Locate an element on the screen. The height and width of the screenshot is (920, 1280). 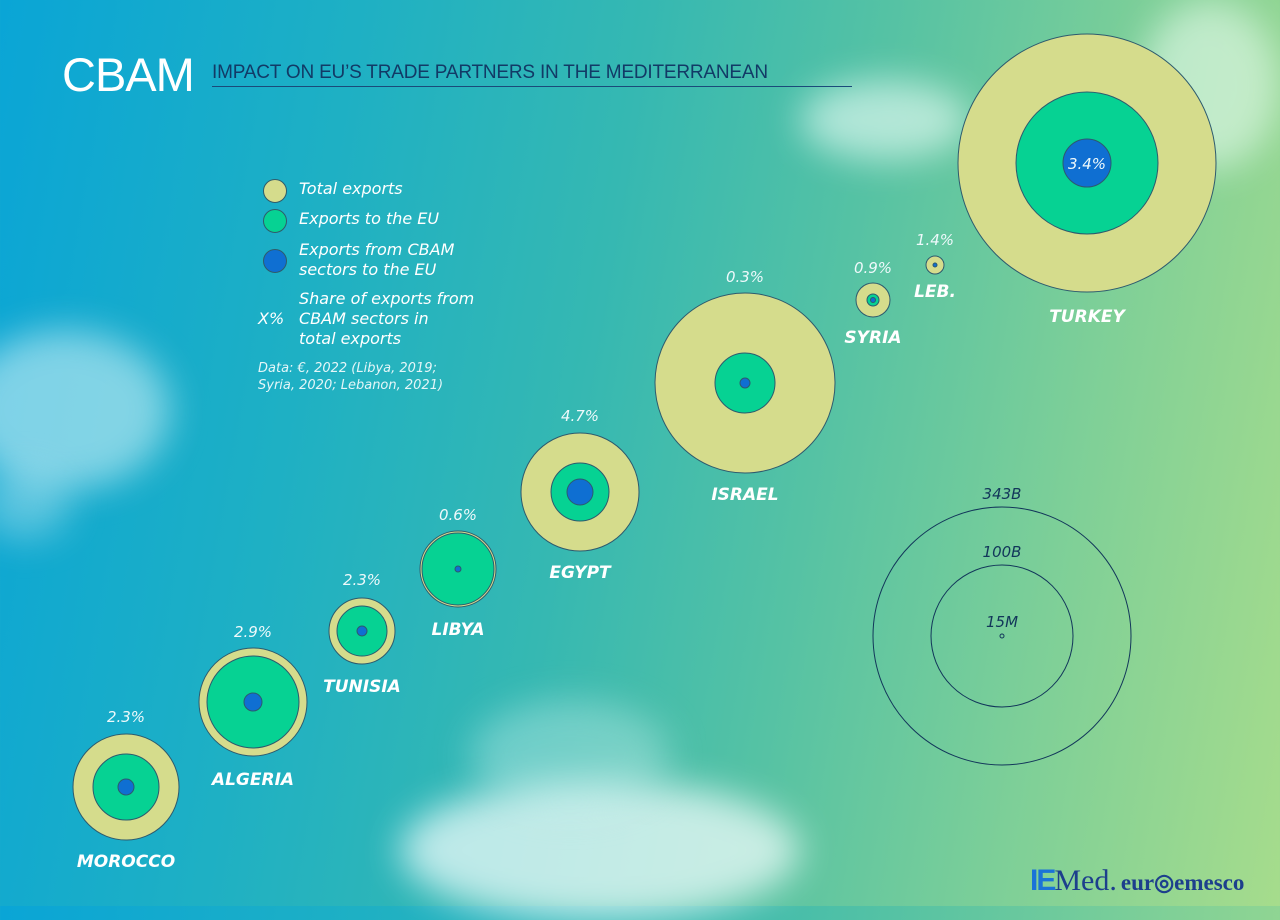
country-label: LIBYA is located at coordinates (457, 630).